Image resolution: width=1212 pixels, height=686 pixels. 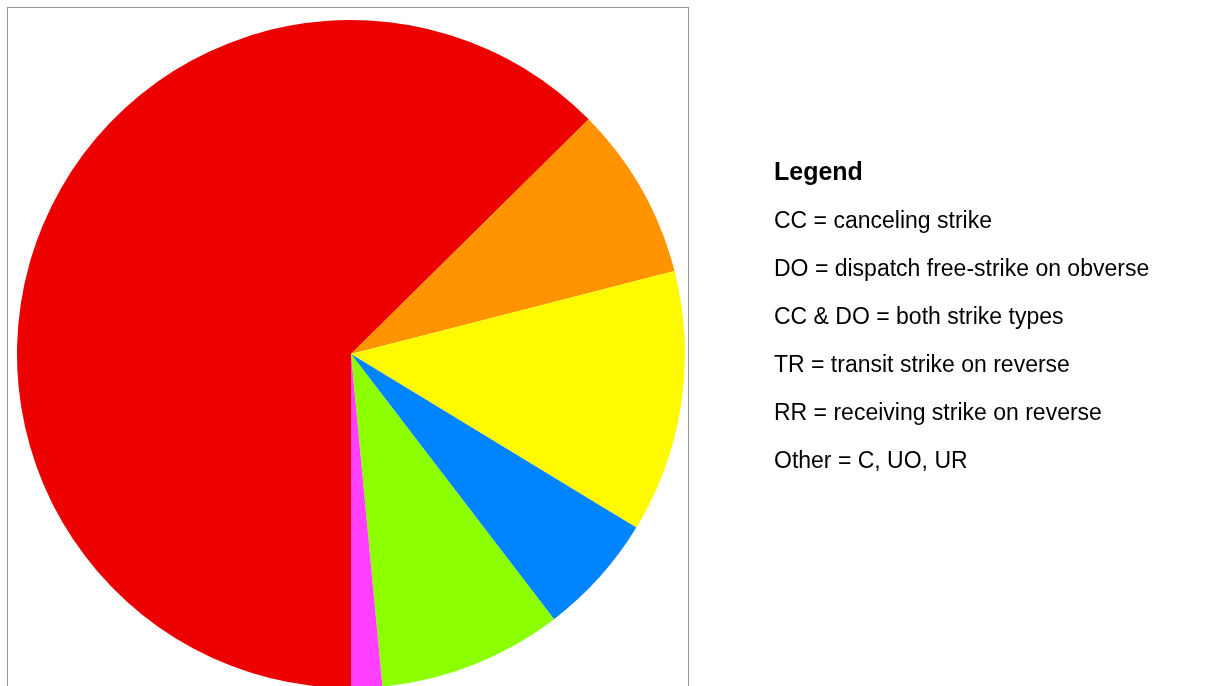 I want to click on text: CC = canceling strike, so click(x=883, y=220).